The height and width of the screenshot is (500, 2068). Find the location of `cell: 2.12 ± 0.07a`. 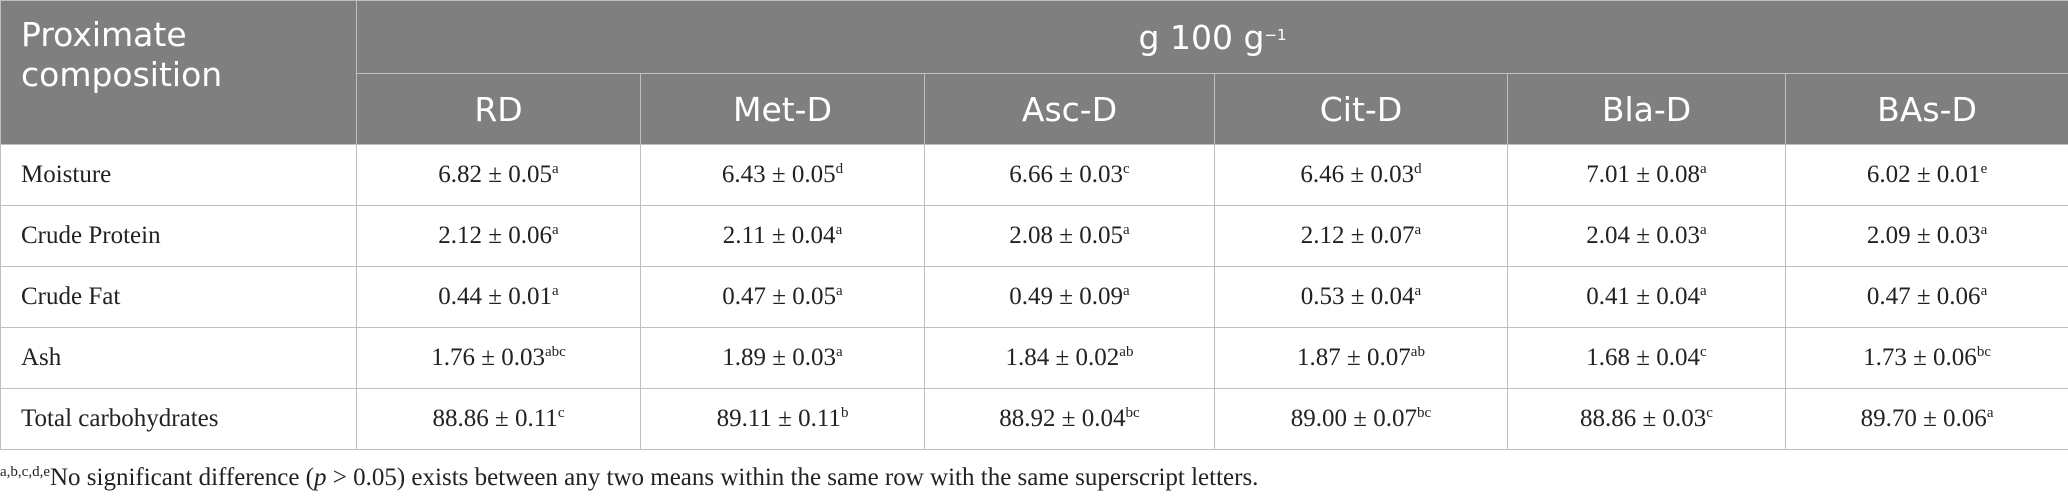

cell: 2.12 ± 0.07a is located at coordinates (1361, 236).